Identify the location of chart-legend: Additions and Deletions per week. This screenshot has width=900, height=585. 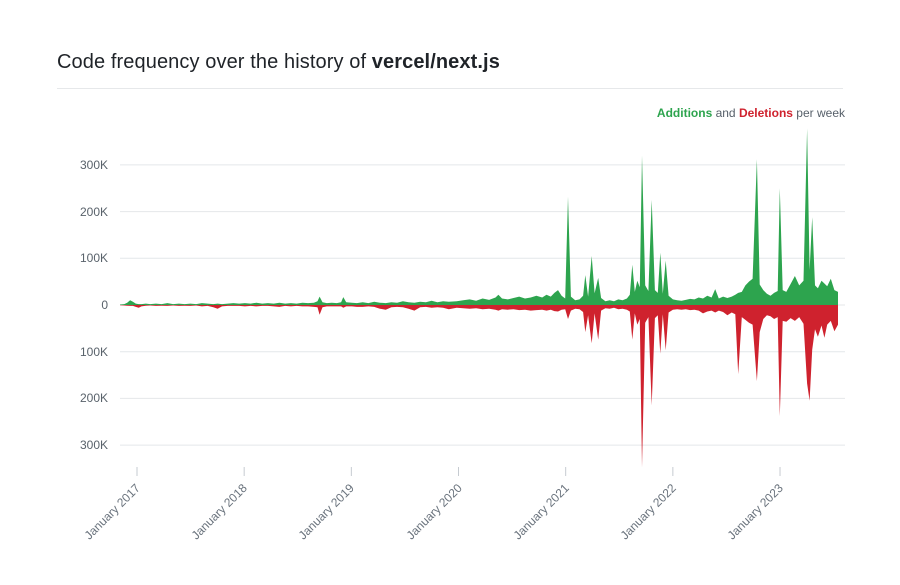
(751, 113).